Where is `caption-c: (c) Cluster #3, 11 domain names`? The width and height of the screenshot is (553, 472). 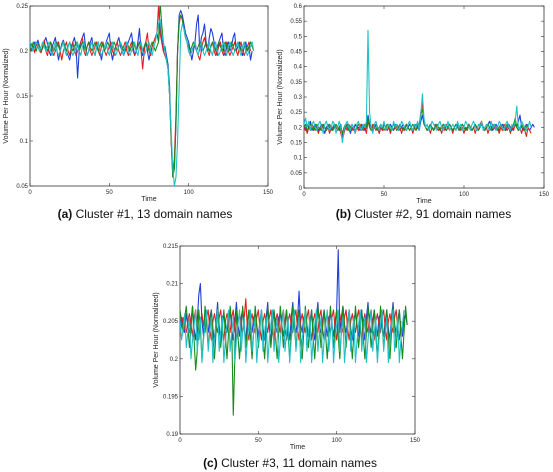
caption-c: (c) Cluster #3, 11 domain names is located at coordinates (290, 463).